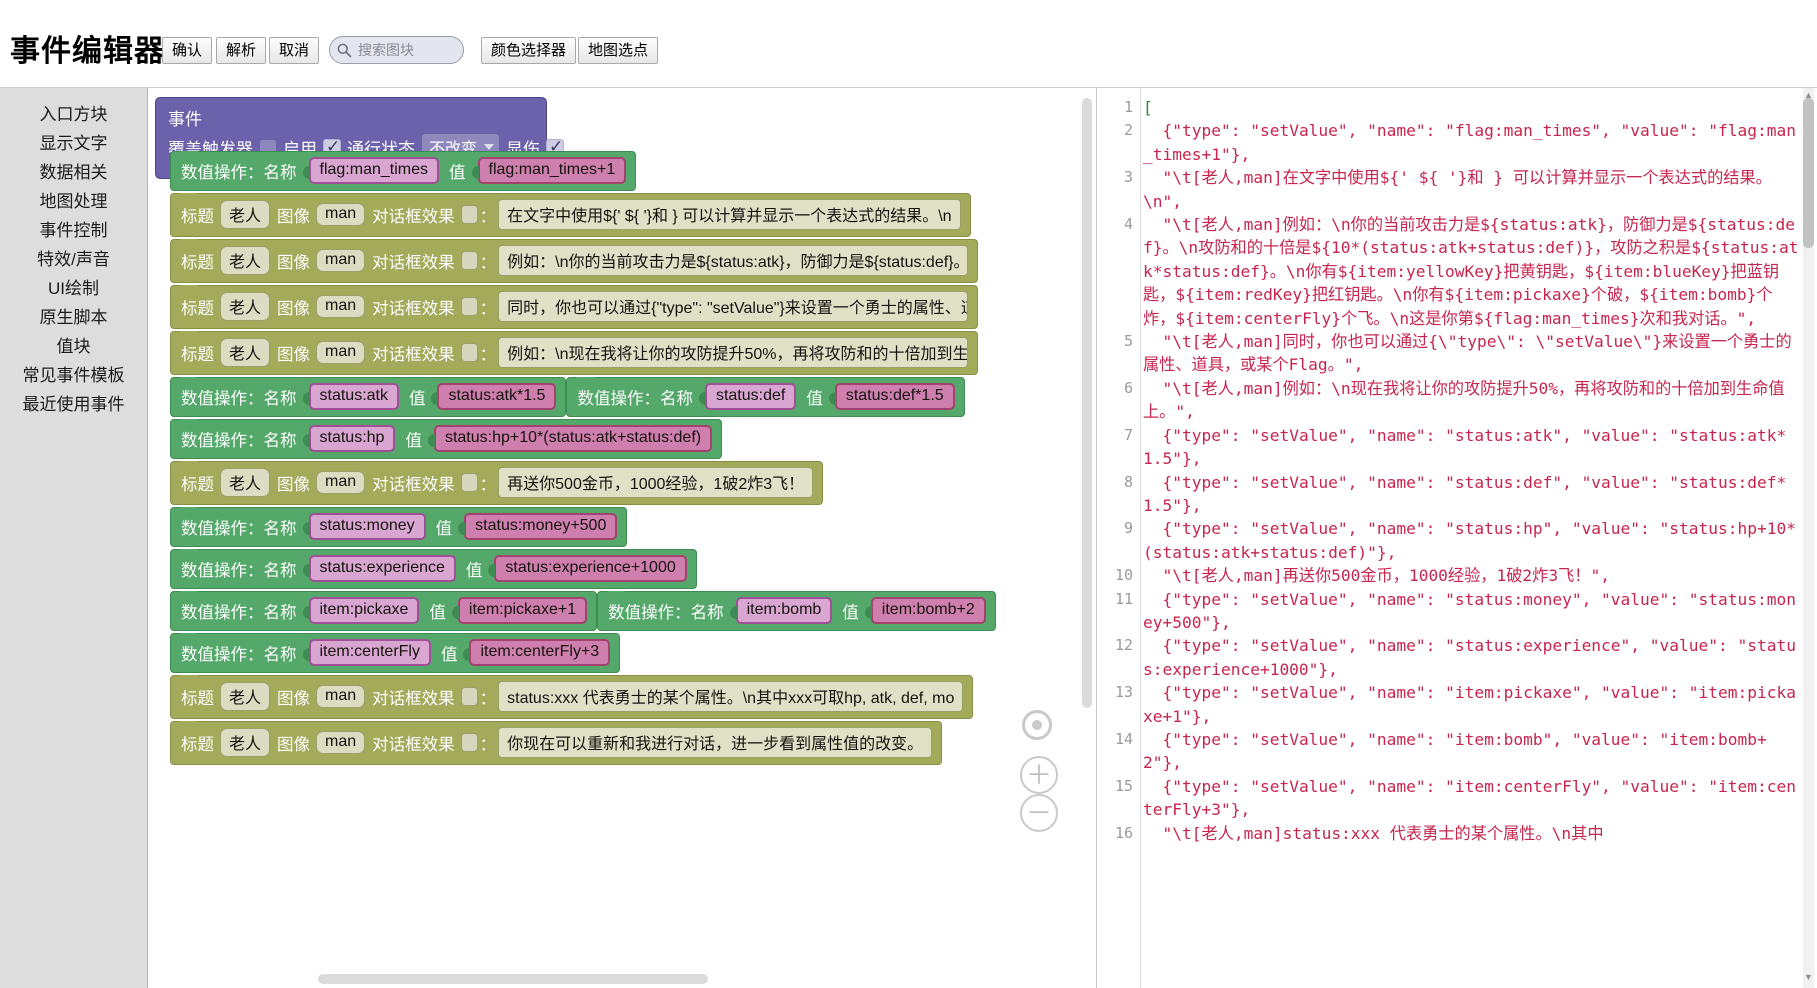  I want to click on code-scrollbar-track, so click(1808, 538).